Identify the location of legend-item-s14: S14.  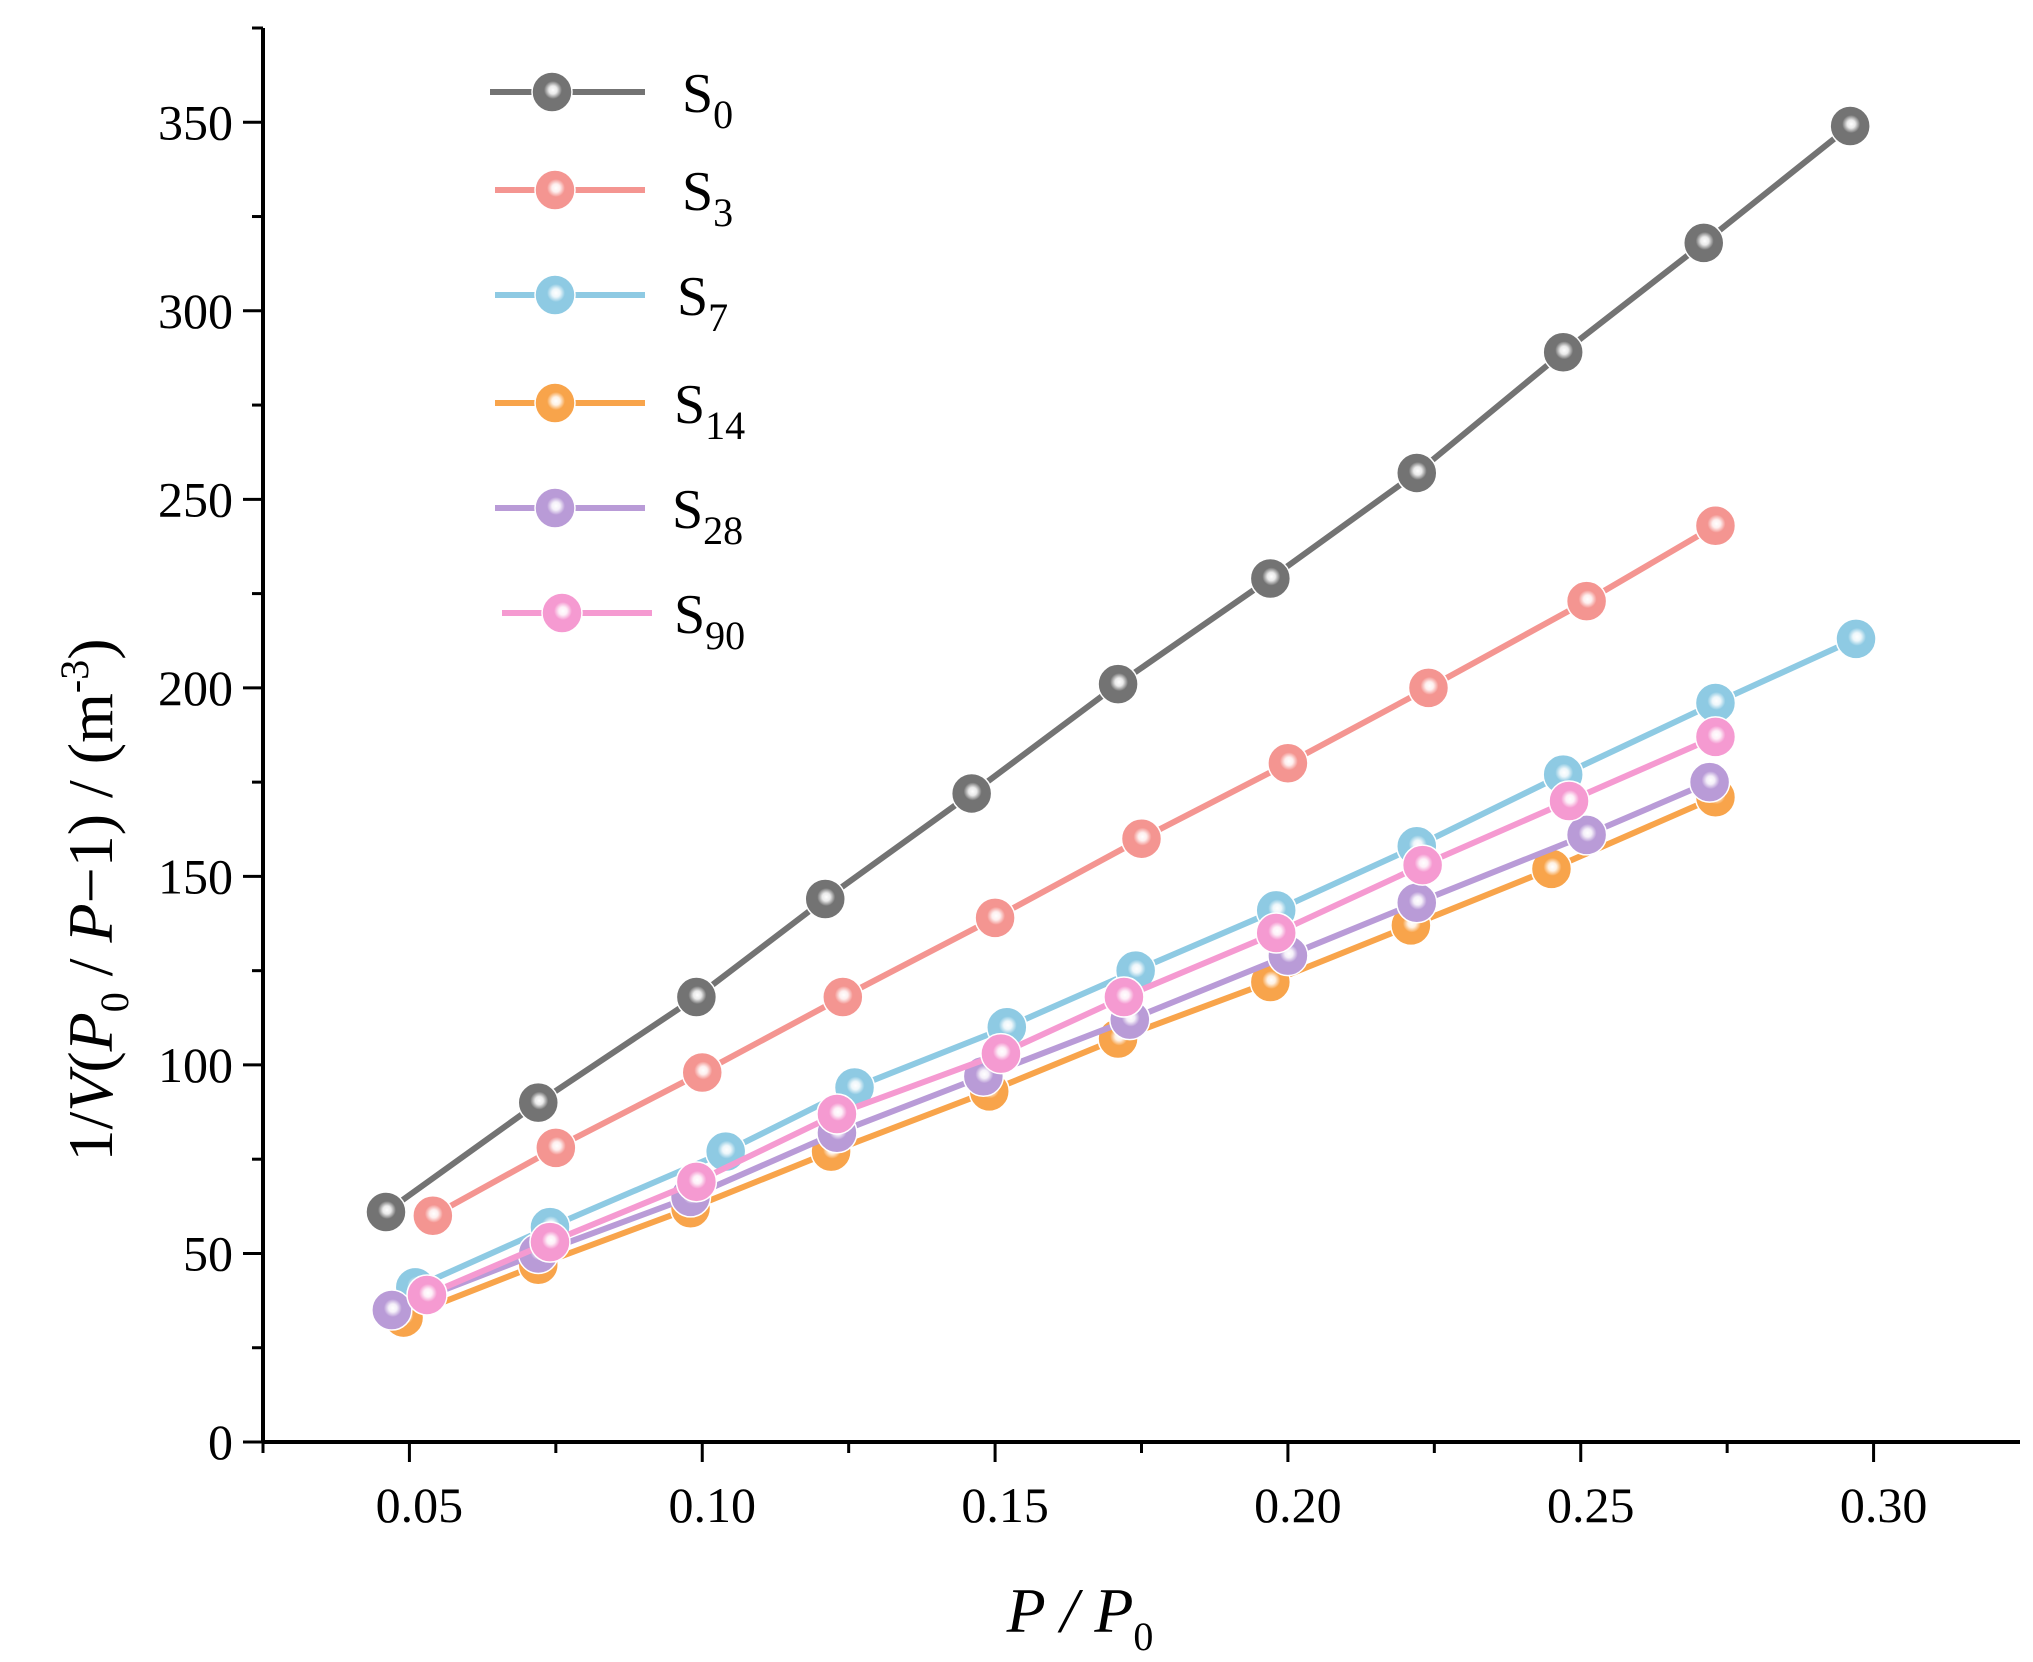
(620, 411).